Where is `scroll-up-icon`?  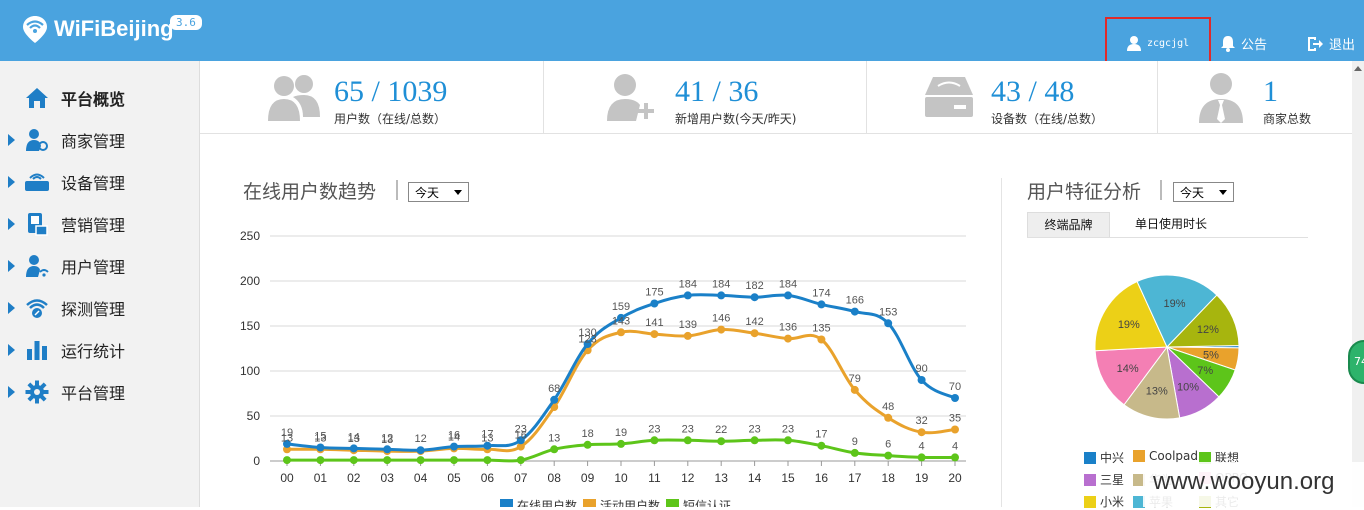
scroll-up-icon is located at coordinates (1358, 68).